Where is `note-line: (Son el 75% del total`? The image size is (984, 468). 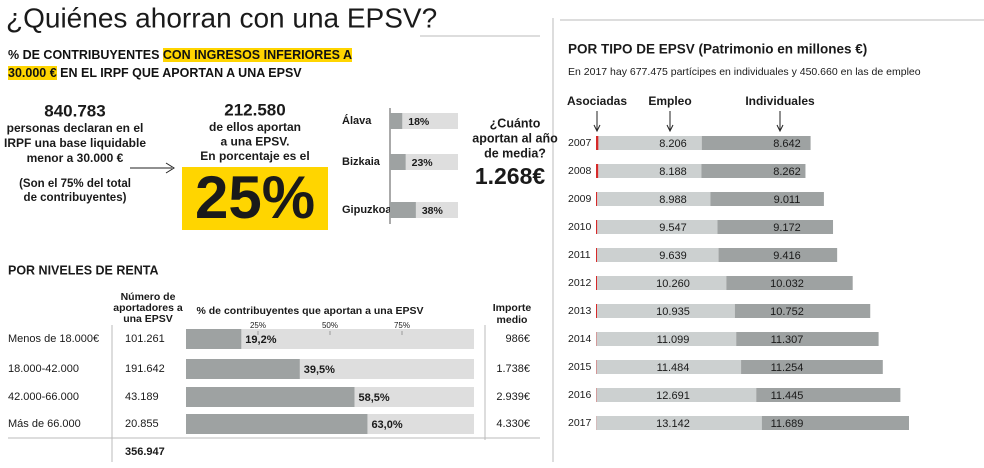 note-line: (Son el 75% del total is located at coordinates (75, 184).